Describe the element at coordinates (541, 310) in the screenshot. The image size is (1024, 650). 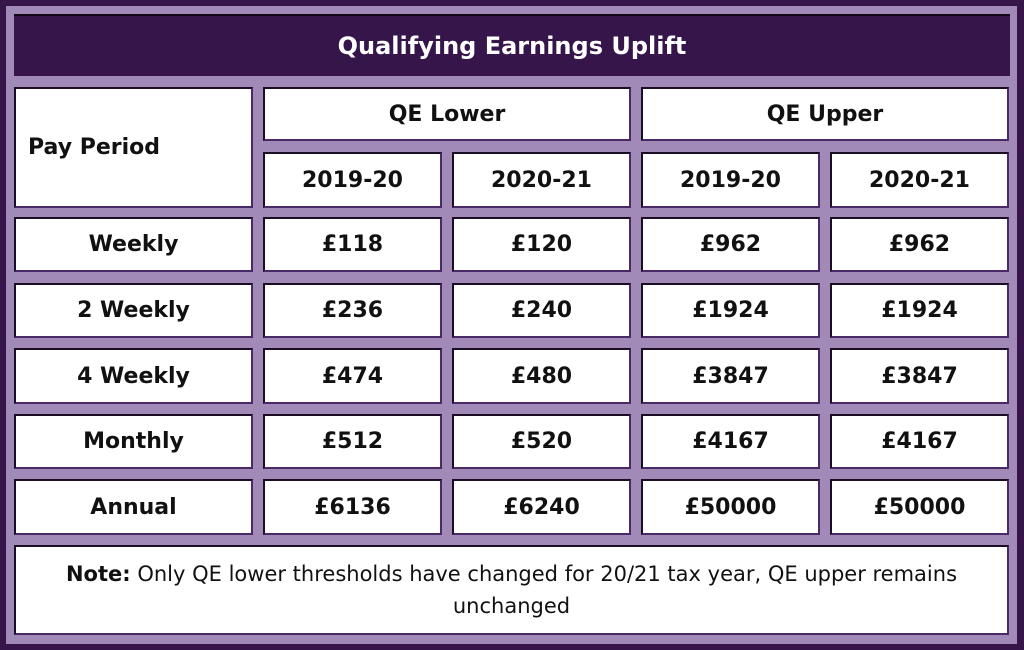
I see `table-cell: £240` at that location.